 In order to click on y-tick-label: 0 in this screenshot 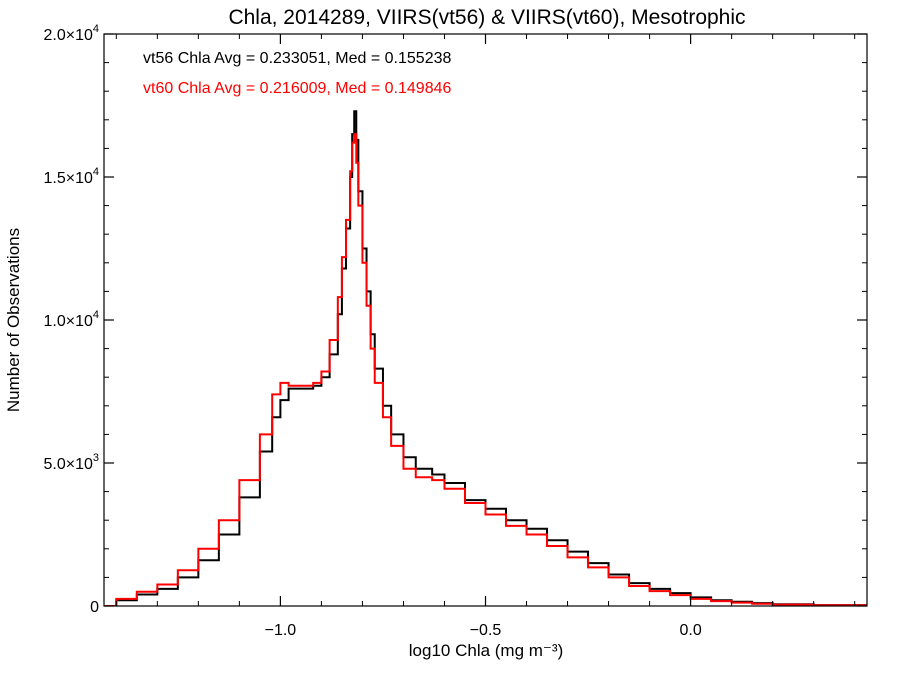, I will do `click(94, 607)`.